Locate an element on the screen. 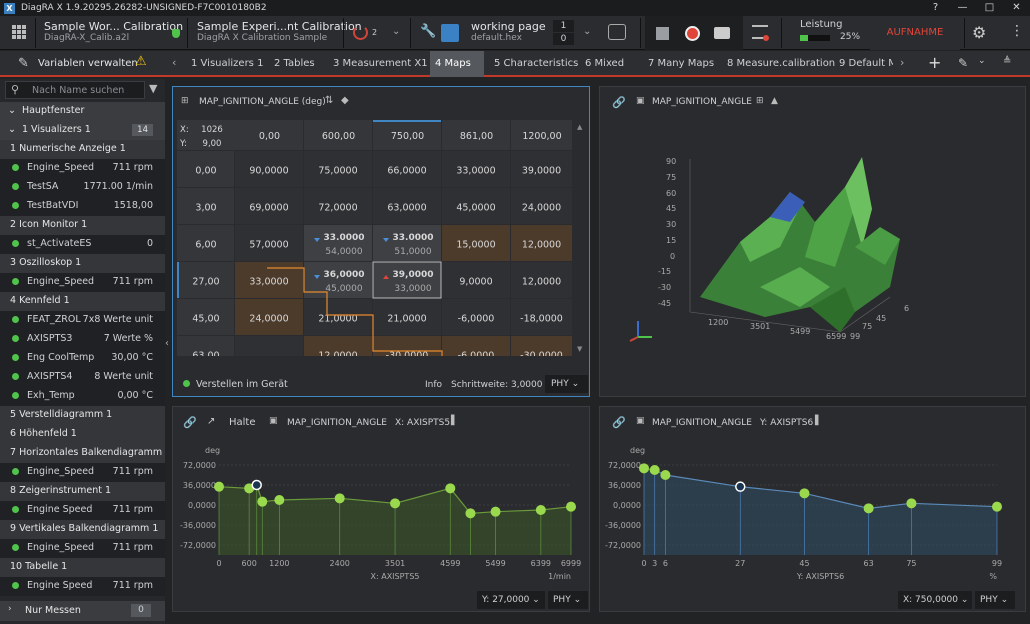 This screenshot has width=1030, height=624. warning-icon: ⚠ is located at coordinates (141, 61).